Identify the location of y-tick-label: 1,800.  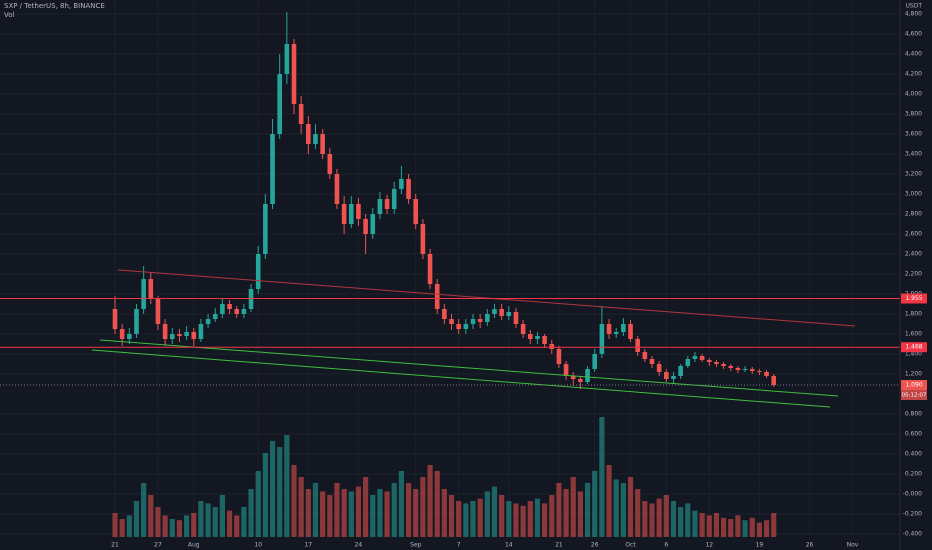
(913, 314).